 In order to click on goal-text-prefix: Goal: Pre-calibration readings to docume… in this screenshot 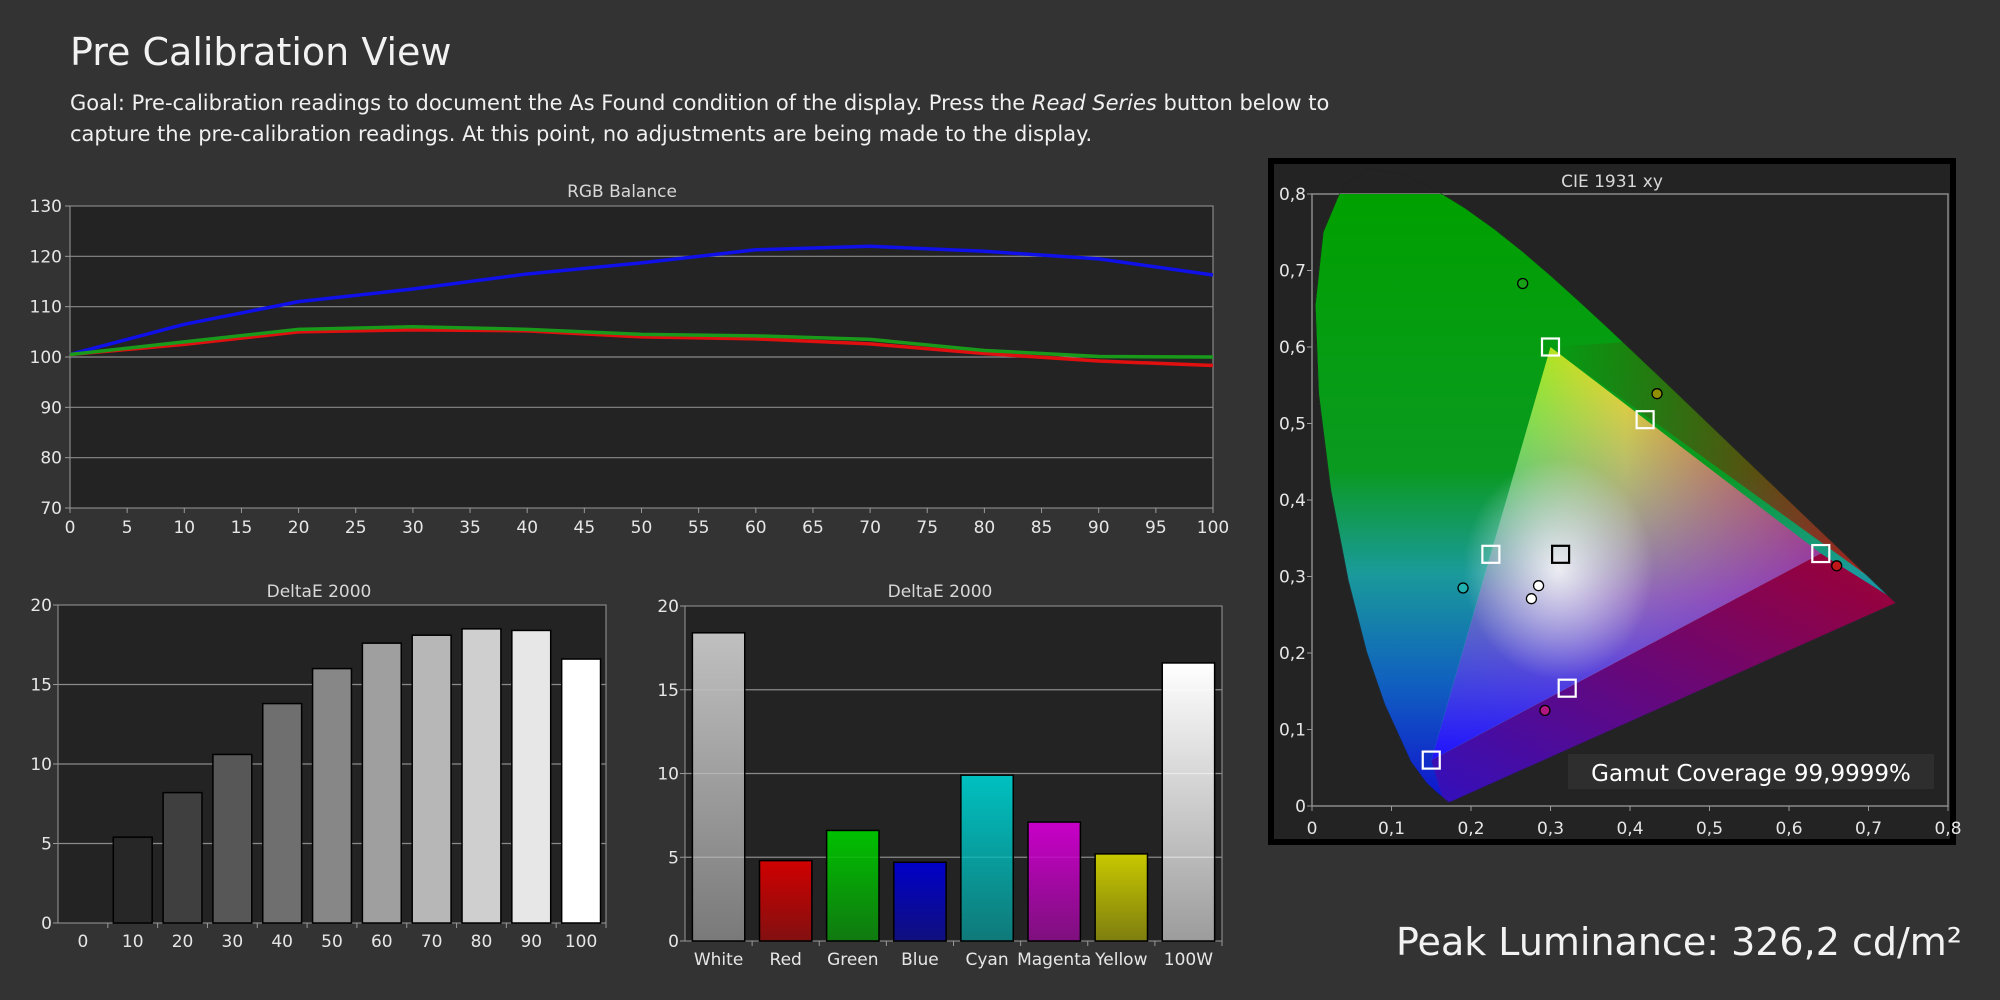, I will do `click(551, 103)`.